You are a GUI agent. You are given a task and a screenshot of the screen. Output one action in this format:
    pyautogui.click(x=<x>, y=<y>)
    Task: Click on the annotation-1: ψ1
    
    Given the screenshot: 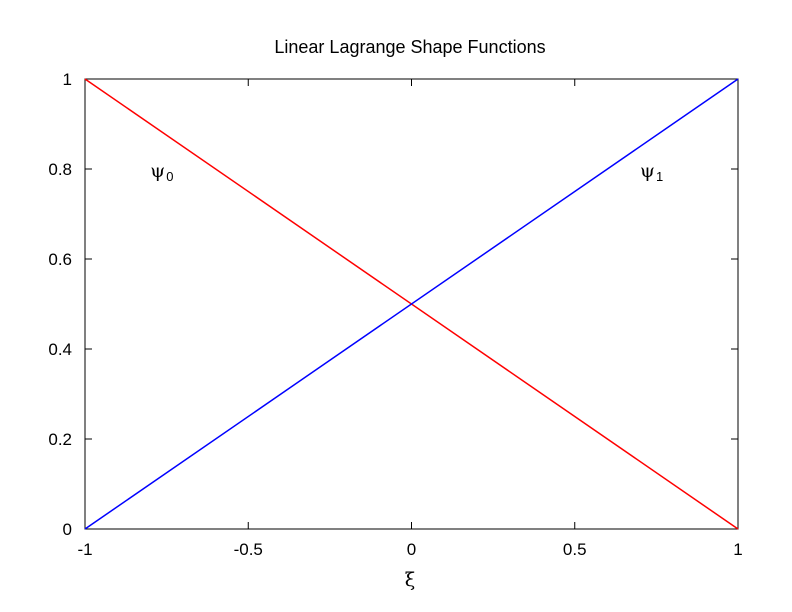 What is the action you would take?
    pyautogui.click(x=651, y=172)
    